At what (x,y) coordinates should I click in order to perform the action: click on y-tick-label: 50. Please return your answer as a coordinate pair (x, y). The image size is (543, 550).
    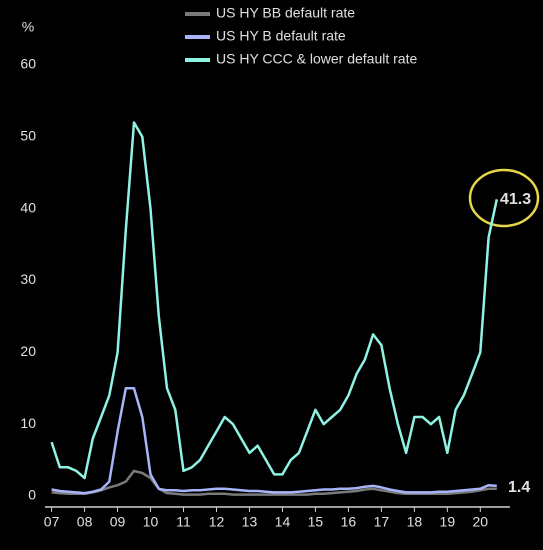
    Looking at the image, I should click on (28, 136).